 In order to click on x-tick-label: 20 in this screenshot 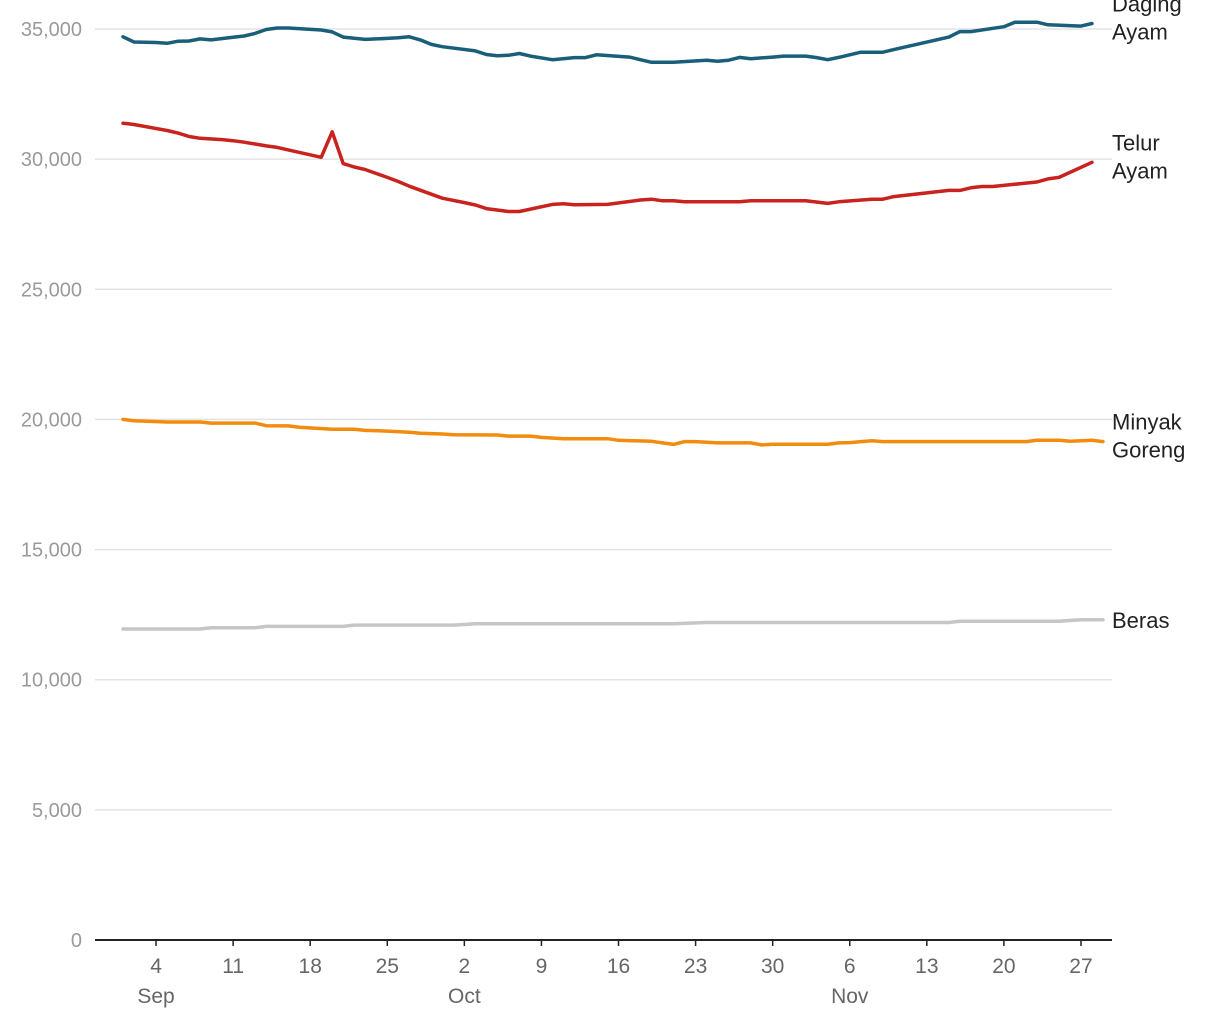, I will do `click(1003, 966)`.